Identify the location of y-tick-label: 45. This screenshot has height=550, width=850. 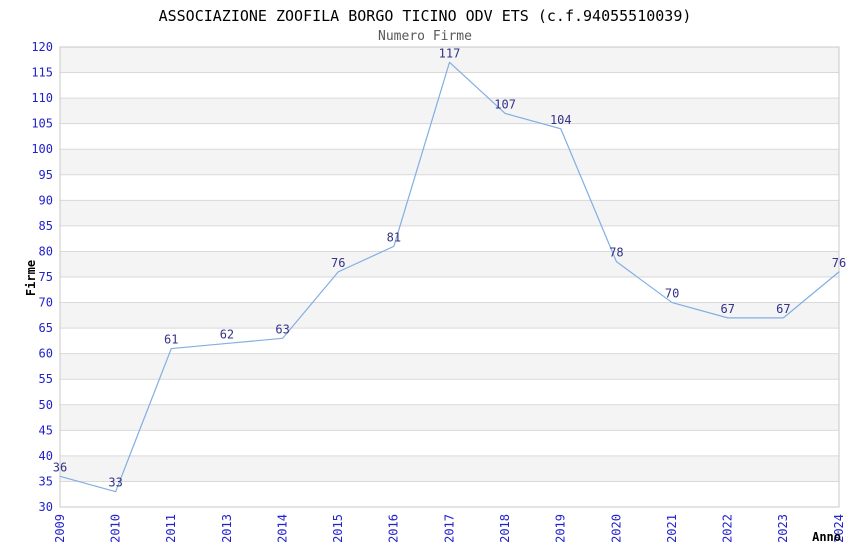
(46, 430).